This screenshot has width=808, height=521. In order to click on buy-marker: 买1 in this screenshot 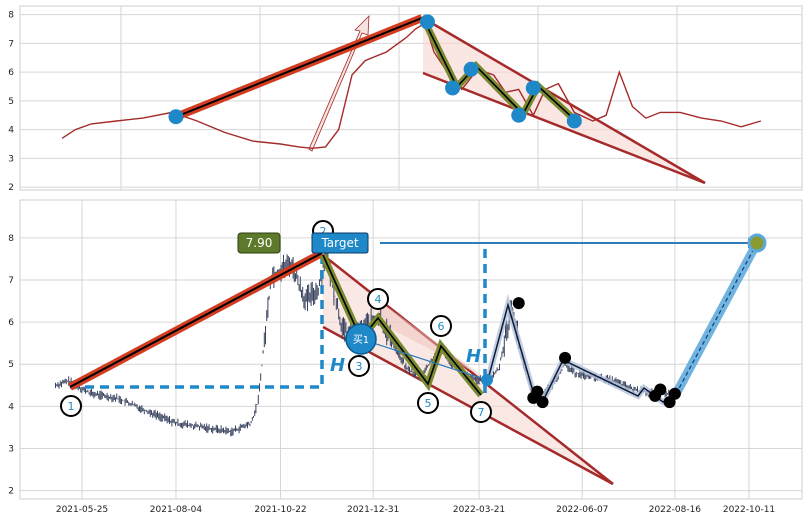, I will do `click(361, 339)`.